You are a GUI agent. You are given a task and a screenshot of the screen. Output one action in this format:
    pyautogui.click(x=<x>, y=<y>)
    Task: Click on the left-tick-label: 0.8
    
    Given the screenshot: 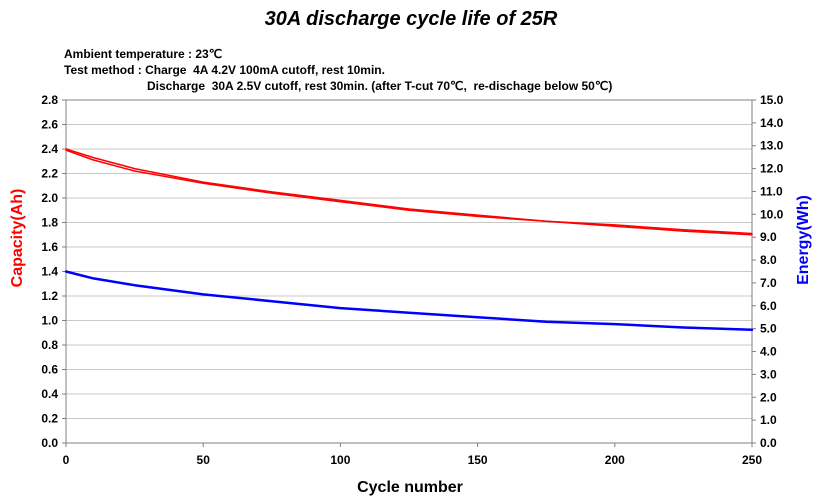 What is the action you would take?
    pyautogui.click(x=49, y=345)
    